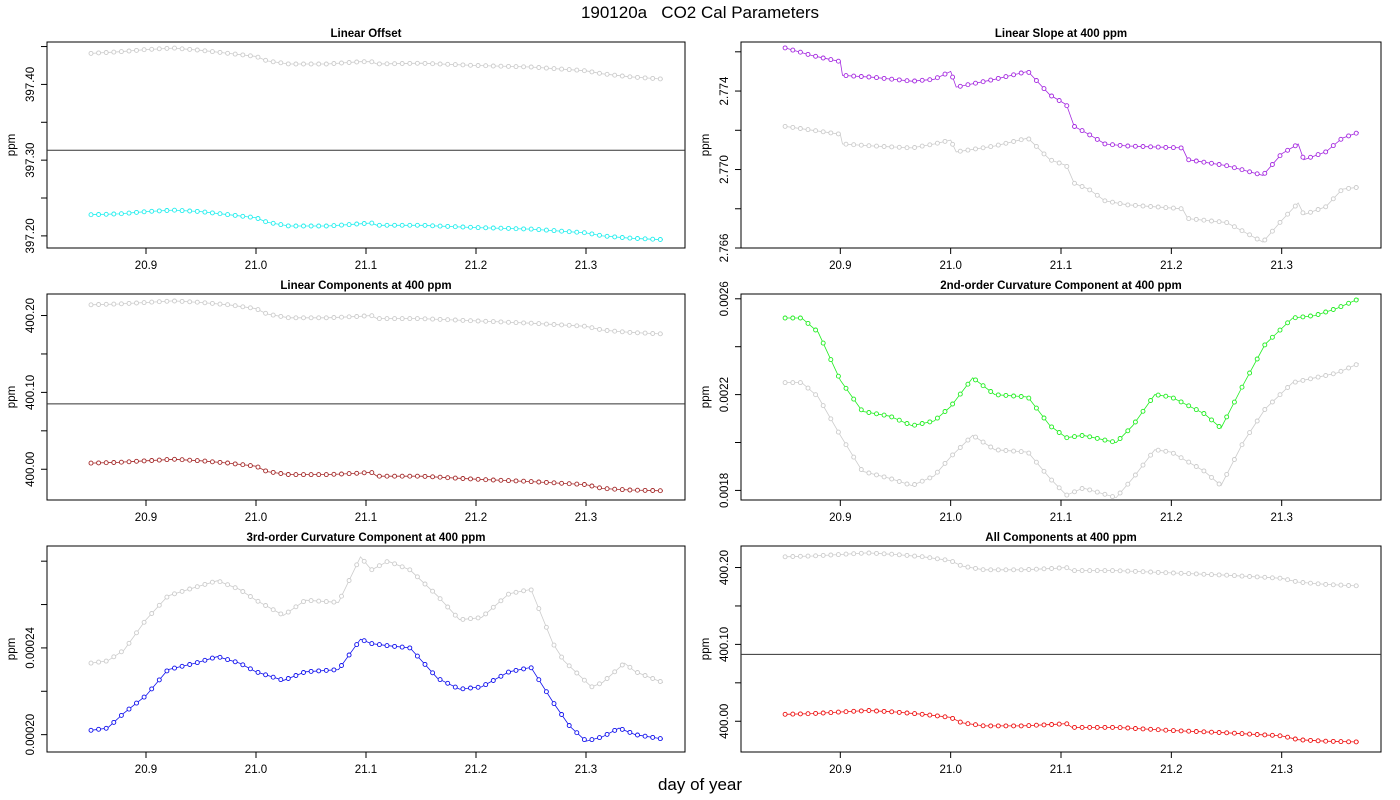 The width and height of the screenshot is (1400, 800). Describe the element at coordinates (725, 490) in the screenshot. I see `y-tick-label: 0.0018` at that location.